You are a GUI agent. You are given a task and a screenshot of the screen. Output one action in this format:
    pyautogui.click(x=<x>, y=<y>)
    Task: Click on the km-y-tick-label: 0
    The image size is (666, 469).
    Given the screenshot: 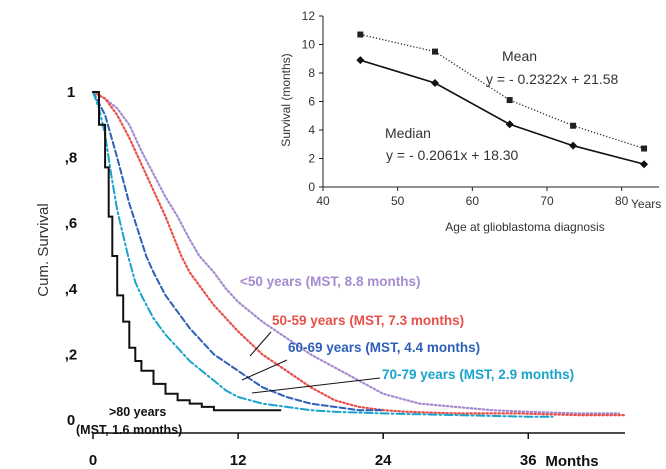 What is the action you would take?
    pyautogui.click(x=71, y=420)
    